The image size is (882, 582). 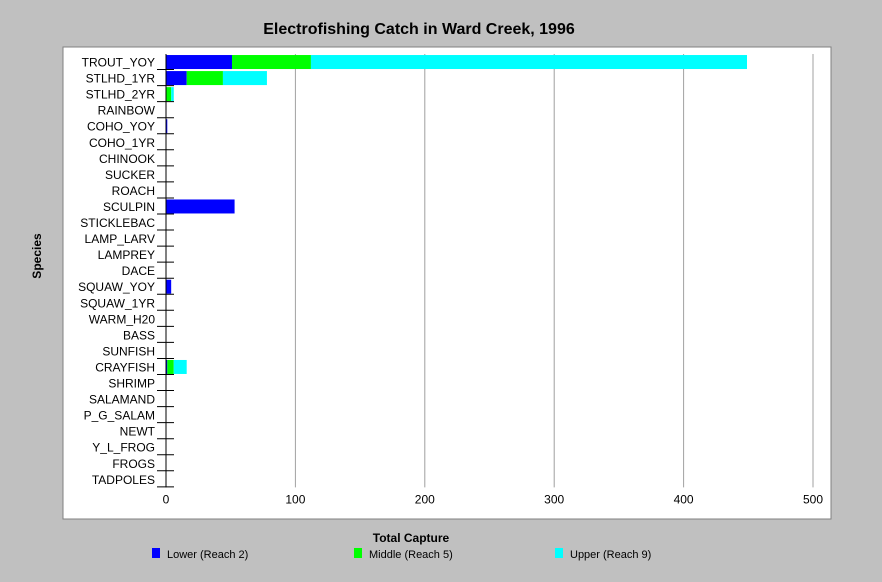 What do you see at coordinates (493, 499) in the screenshot?
I see `x-tick-labels: 0 100 200 300 400 500` at bounding box center [493, 499].